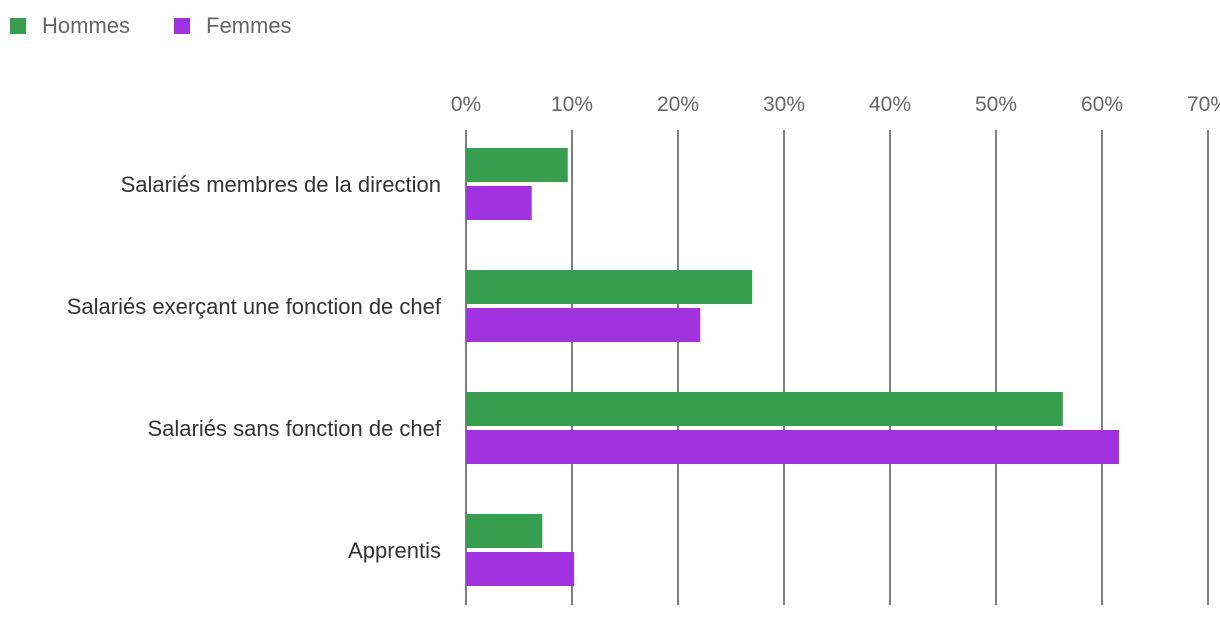 This screenshot has width=1220, height=618. Describe the element at coordinates (86, 25) in the screenshot. I see `legend-label-hommes: Hommes` at that location.